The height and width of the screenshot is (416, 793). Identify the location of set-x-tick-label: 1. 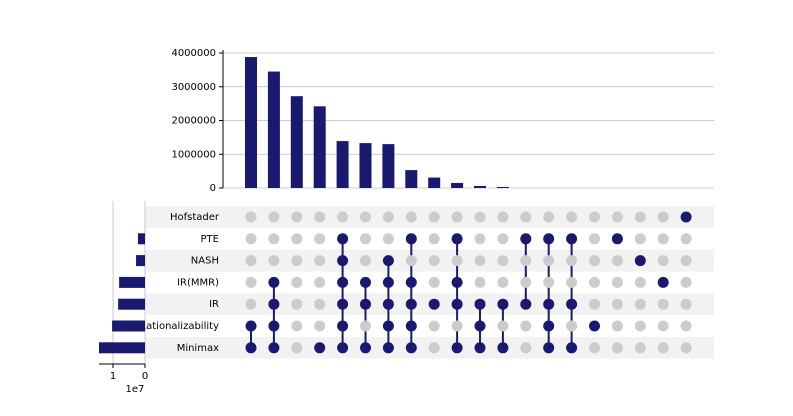
(113, 376).